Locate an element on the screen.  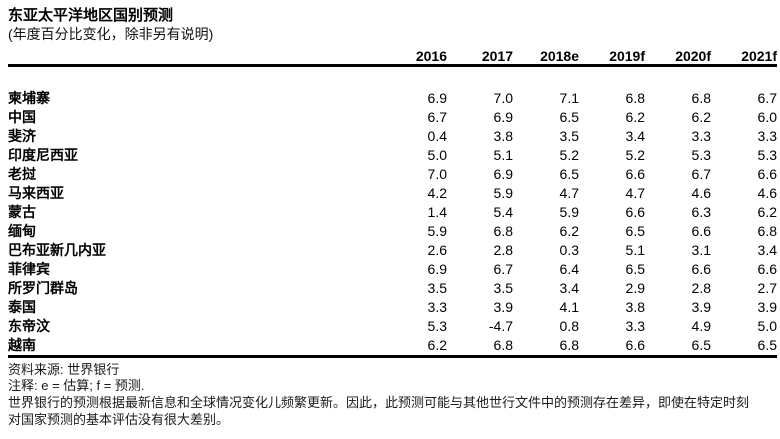
forecast-value-cell: 4.6 is located at coordinates (701, 193).